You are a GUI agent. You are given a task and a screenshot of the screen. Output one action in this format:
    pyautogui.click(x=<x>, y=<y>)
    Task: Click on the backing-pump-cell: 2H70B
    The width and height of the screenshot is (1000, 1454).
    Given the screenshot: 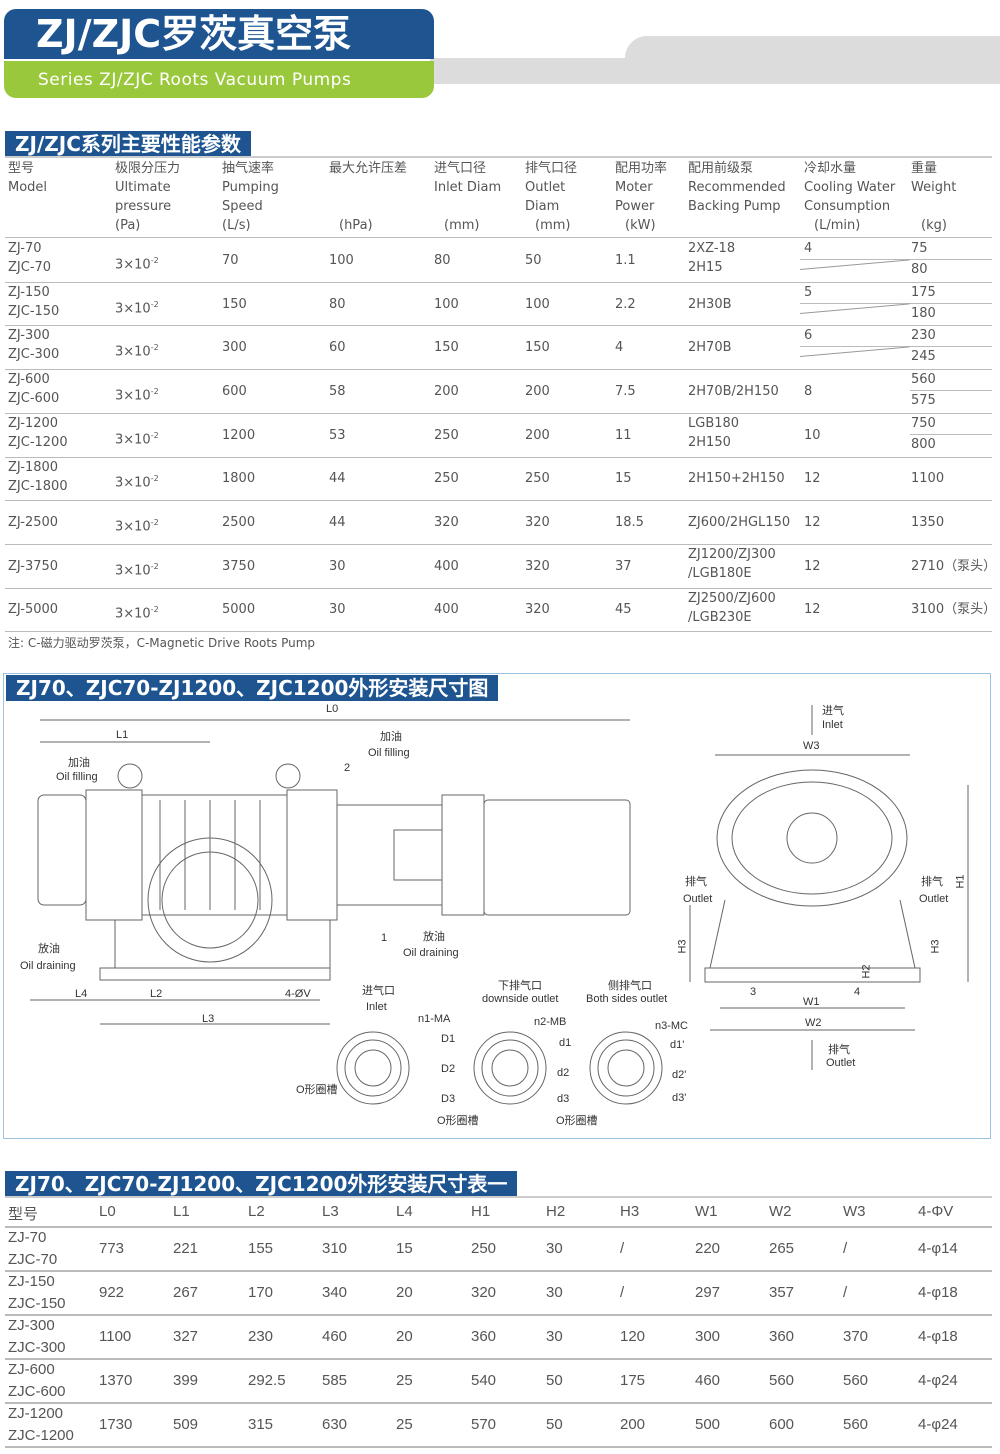 What is the action you would take?
    pyautogui.click(x=710, y=348)
    